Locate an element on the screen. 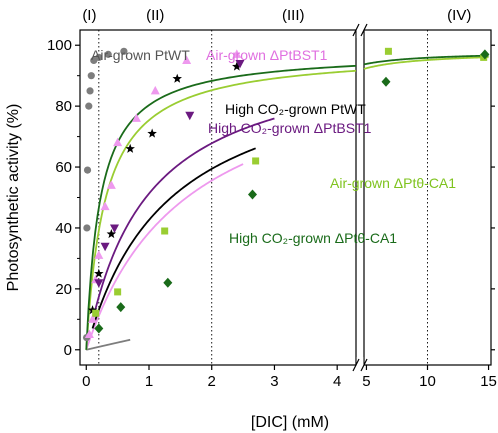 The height and width of the screenshot is (433, 498). phase-label: (III) is located at coordinates (293, 15).